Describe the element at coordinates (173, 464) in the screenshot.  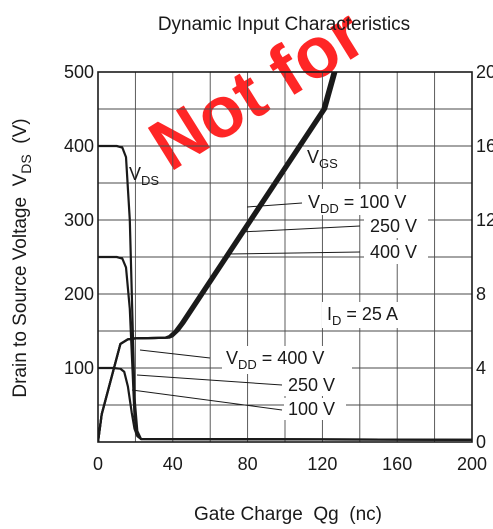
I see `x-tick-label: 40` at that location.